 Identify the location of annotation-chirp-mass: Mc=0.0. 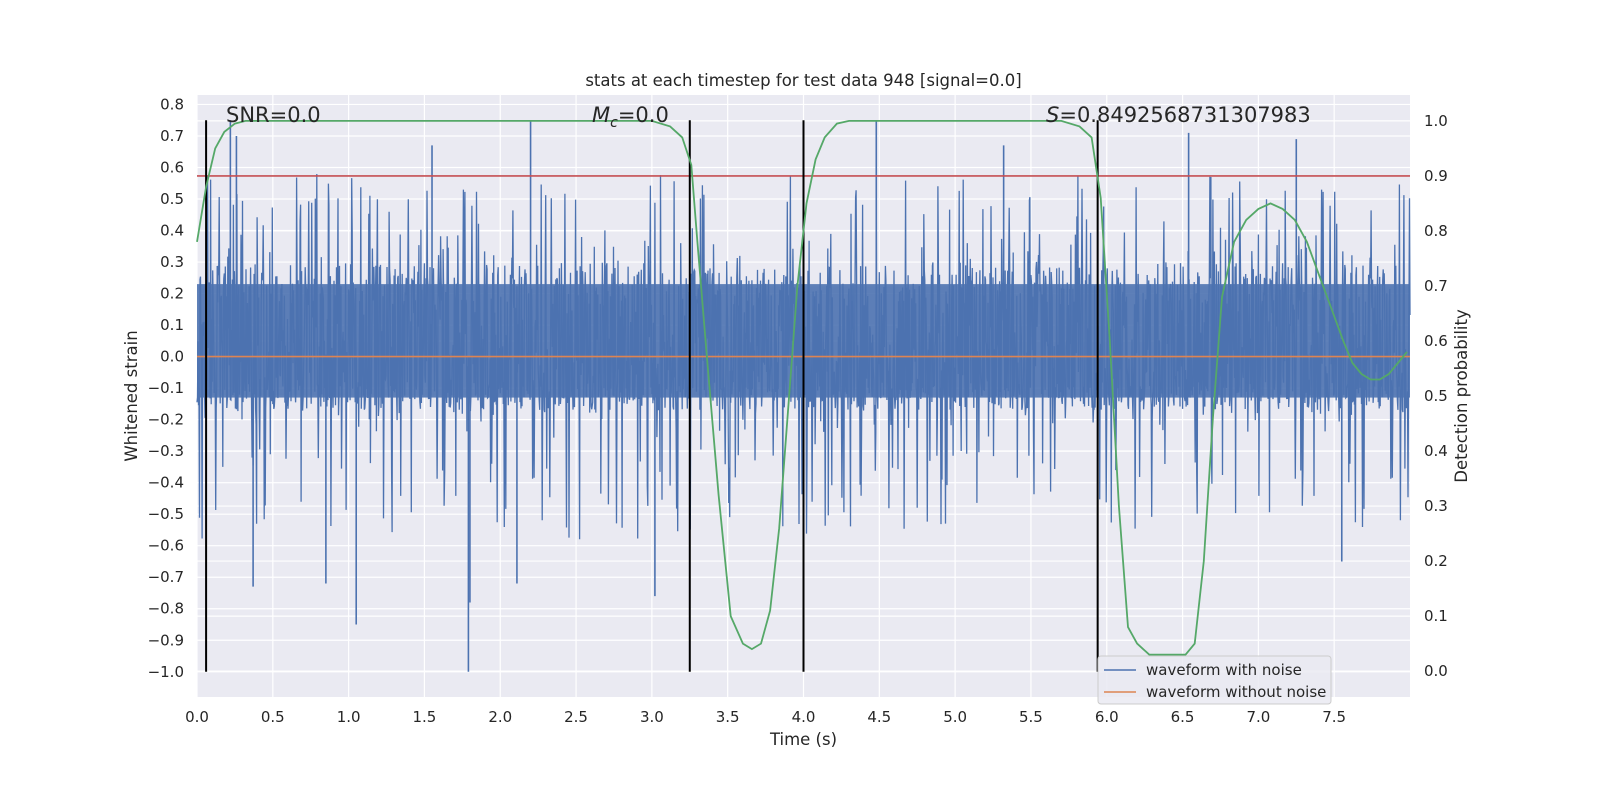
(630, 117).